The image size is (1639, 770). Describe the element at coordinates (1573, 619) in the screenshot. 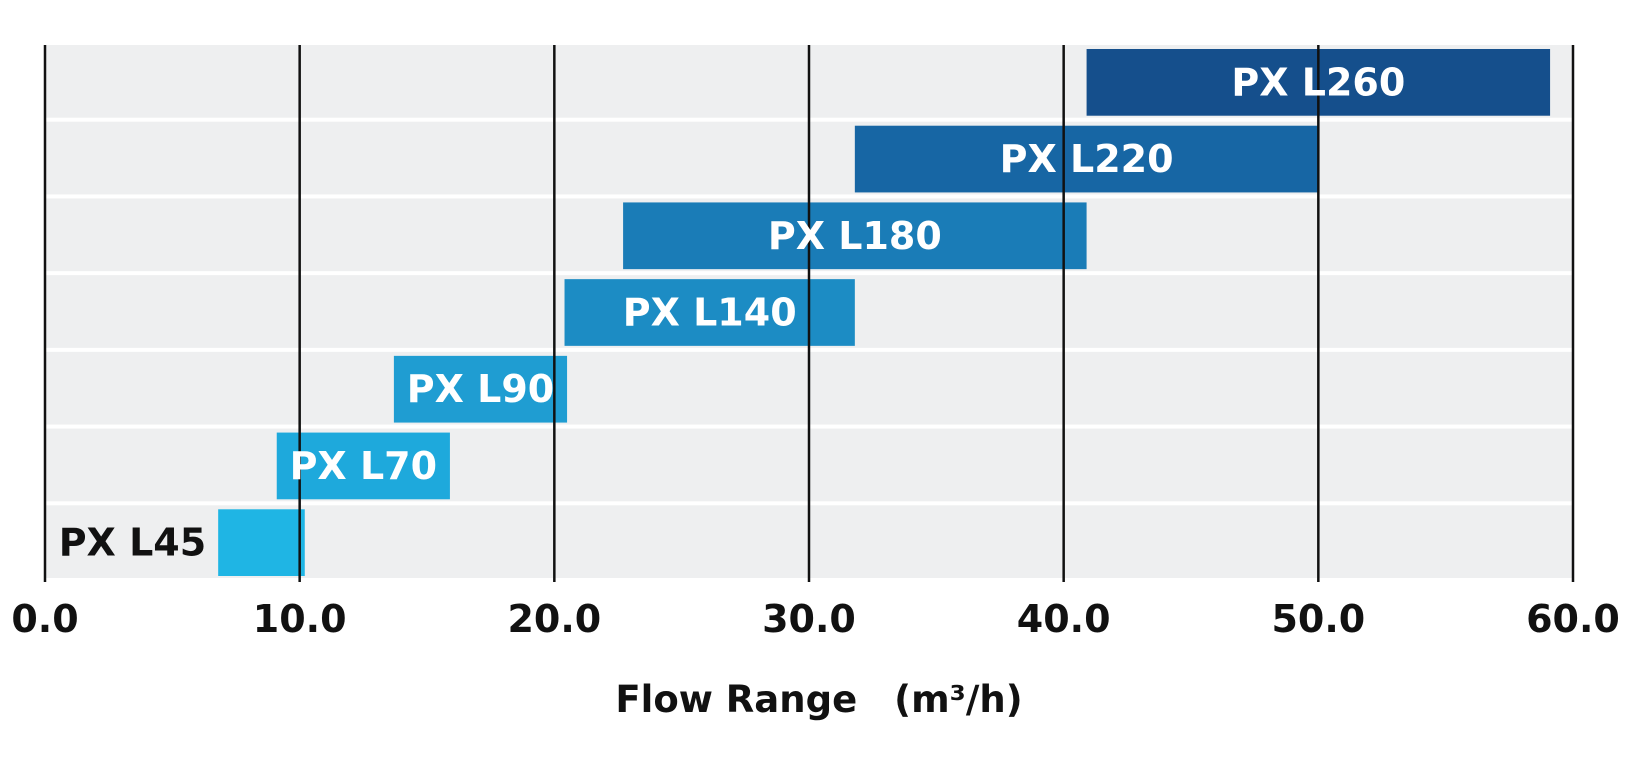

I see `x-tick-label: 60.0` at that location.